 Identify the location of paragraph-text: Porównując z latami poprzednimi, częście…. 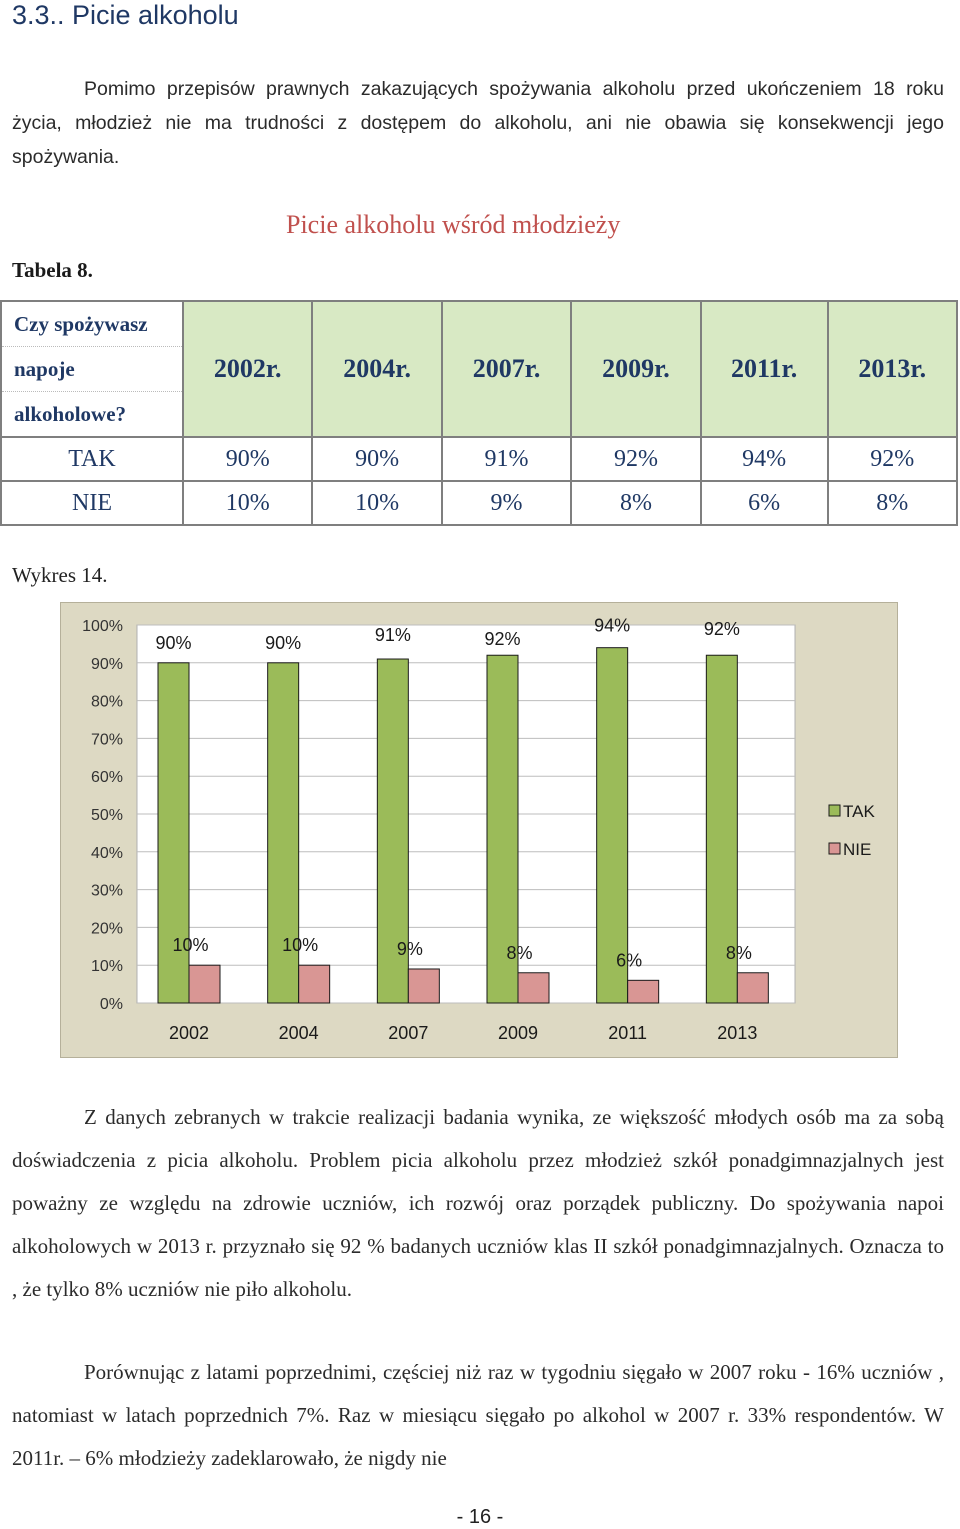
(478, 1415).